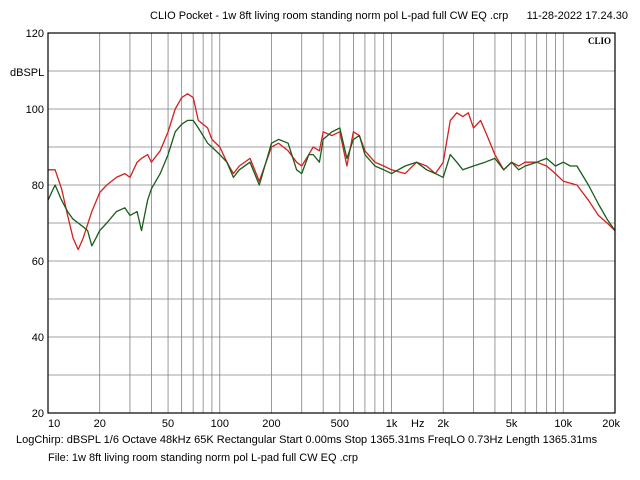 The image size is (640, 480). I want to click on x-tick-label: 20, so click(100, 424).